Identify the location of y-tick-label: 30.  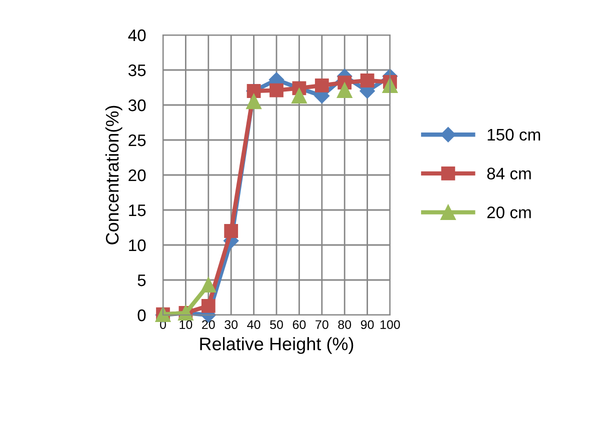
(137, 105).